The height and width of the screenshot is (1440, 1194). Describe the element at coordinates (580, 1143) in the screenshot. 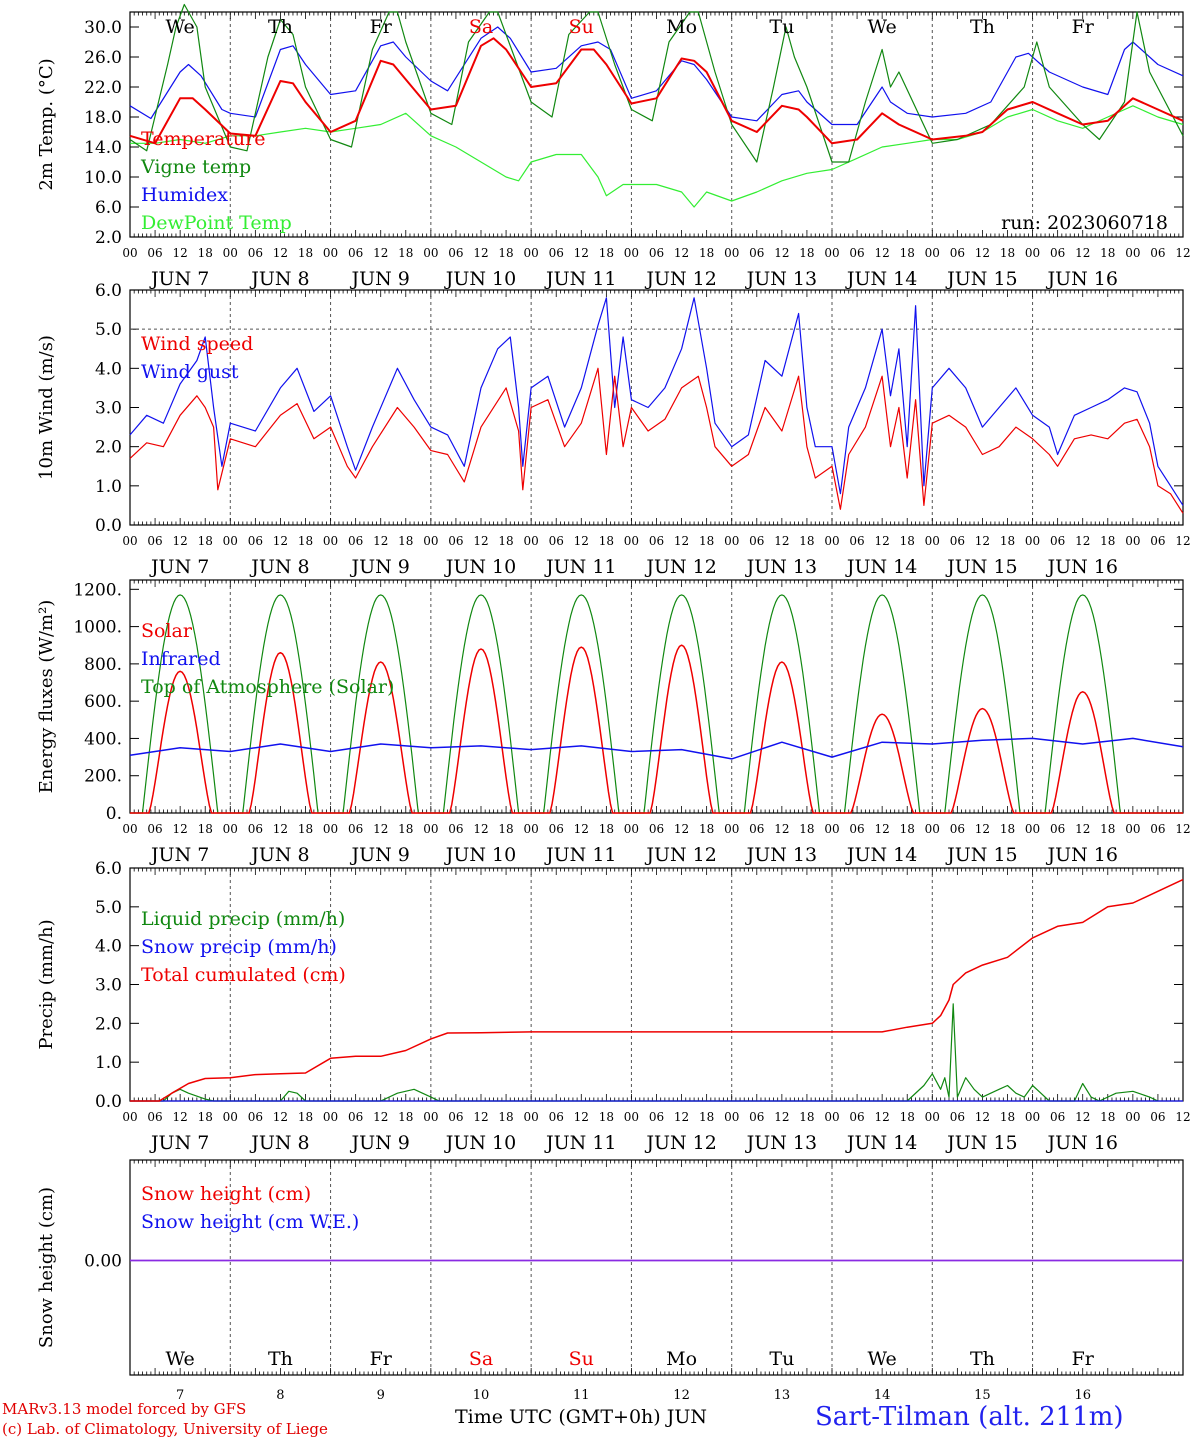

I see `day-label: JUN 11` at that location.